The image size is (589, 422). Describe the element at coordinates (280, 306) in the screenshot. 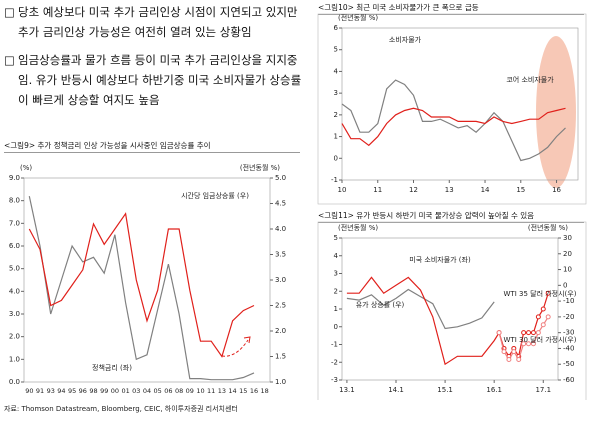

I see `y2-tick-label: 2.5` at that location.